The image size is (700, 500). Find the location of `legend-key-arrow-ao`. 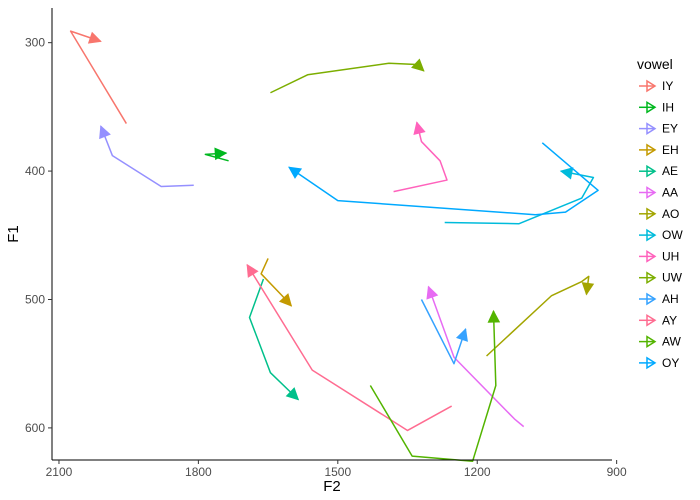

legend-key-arrow-ao is located at coordinates (651, 214).